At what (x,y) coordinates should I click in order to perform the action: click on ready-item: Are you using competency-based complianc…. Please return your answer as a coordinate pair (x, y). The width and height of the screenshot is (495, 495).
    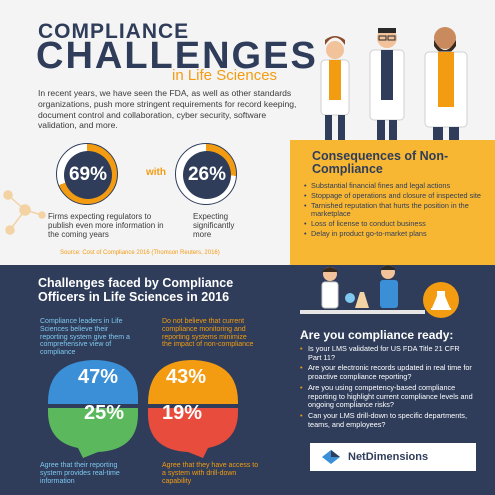
    Looking at the image, I should click on (387, 396).